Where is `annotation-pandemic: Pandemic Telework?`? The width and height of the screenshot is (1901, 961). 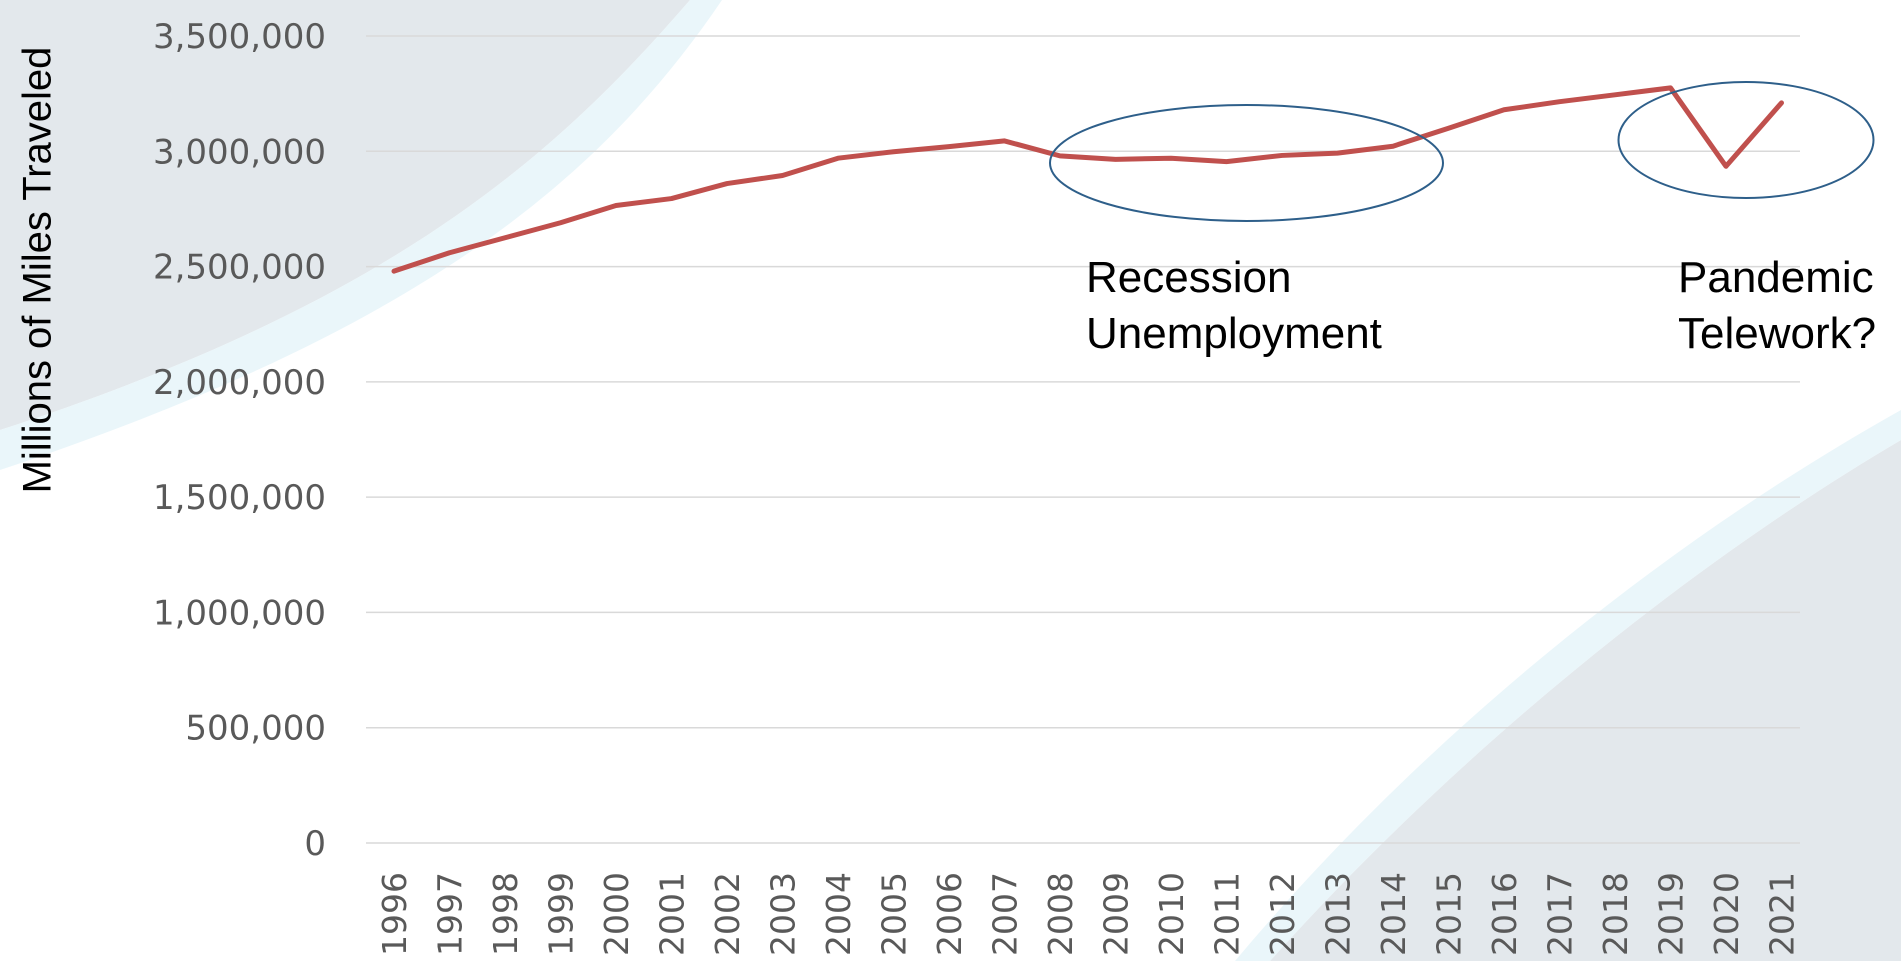 annotation-pandemic: Pandemic Telework? is located at coordinates (1777, 306).